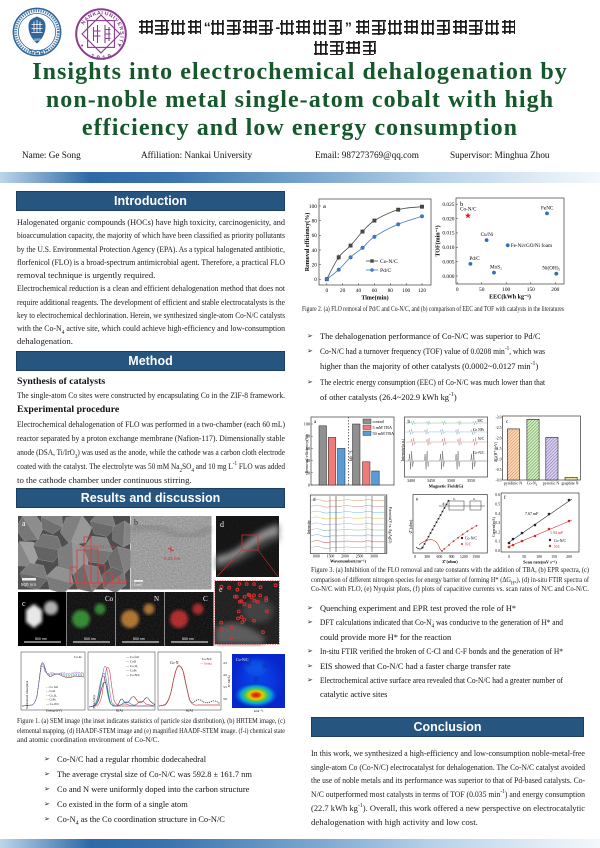  Describe the element at coordinates (498, 459) in the screenshot. I see `svg-text: -1.0` at that location.